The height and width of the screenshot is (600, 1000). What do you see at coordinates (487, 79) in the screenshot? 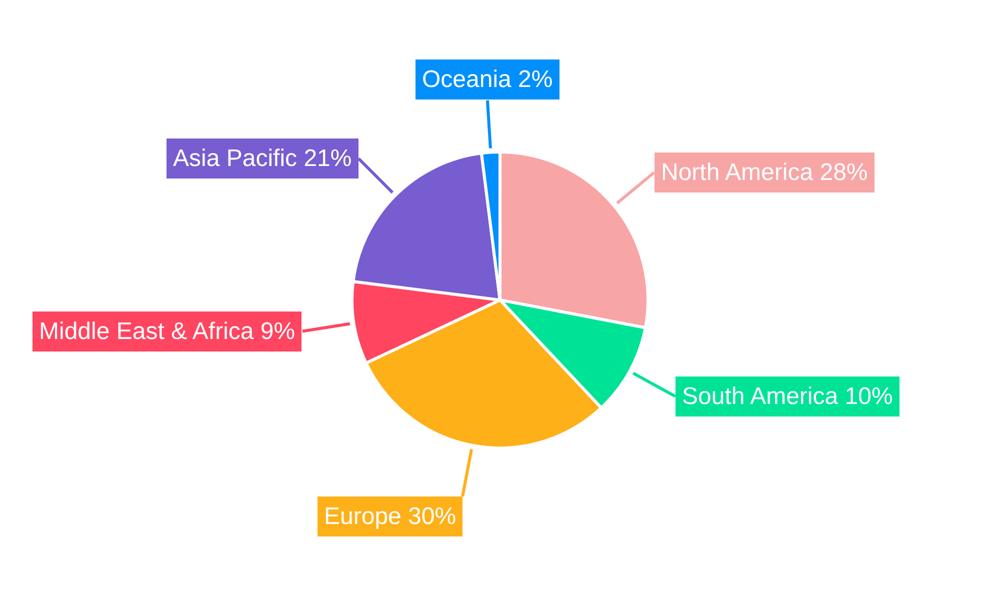
I see `slice-label: Oceania 2%` at bounding box center [487, 79].